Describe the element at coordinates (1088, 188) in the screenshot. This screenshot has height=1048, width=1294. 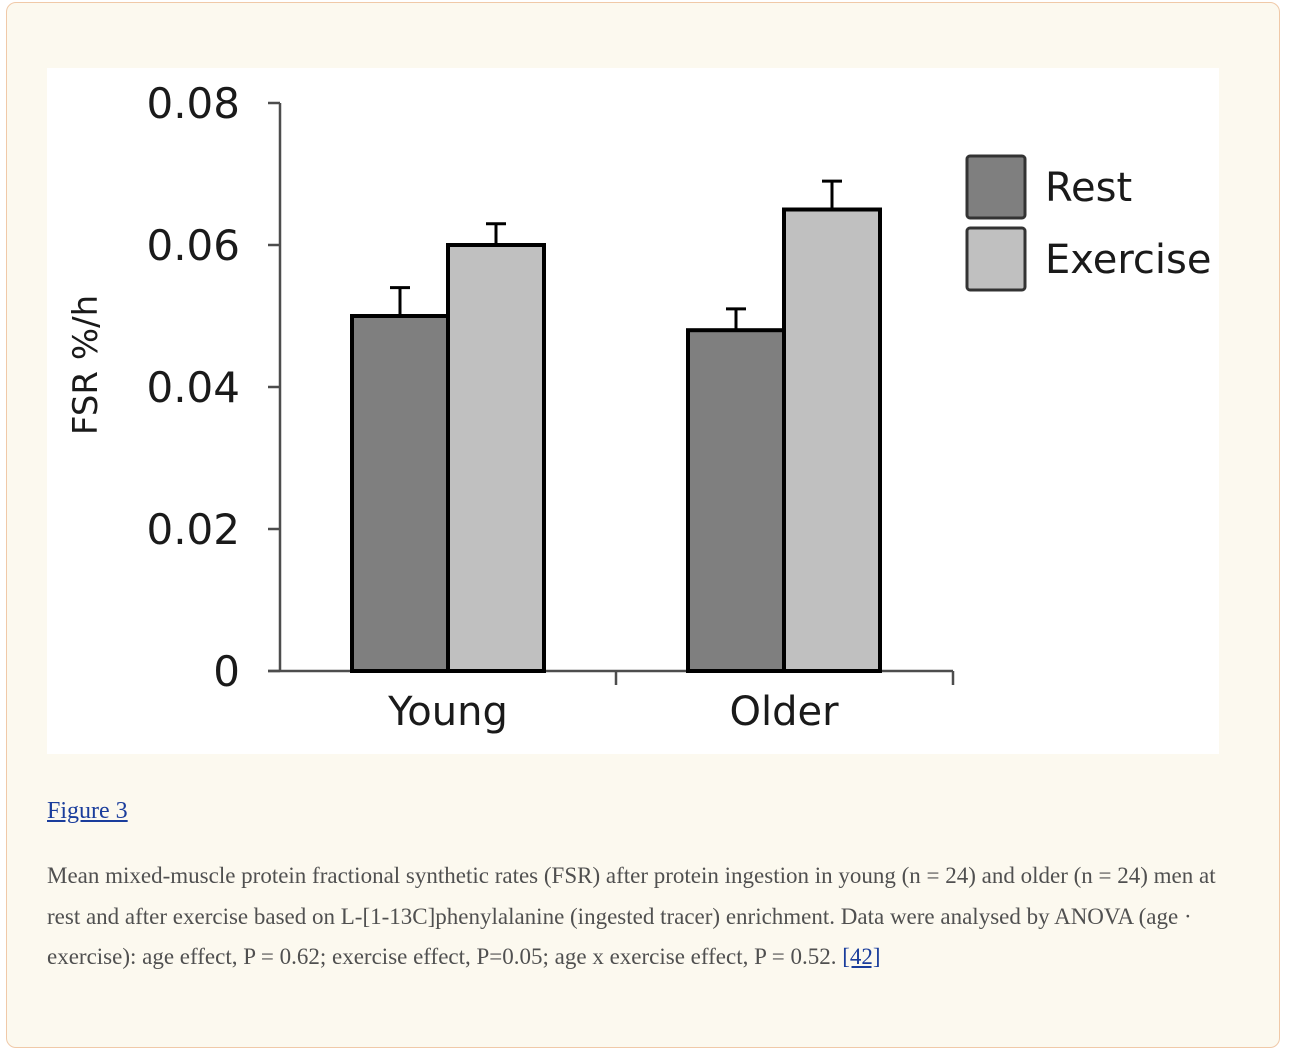
I see `legend-label-rest: Rest` at that location.